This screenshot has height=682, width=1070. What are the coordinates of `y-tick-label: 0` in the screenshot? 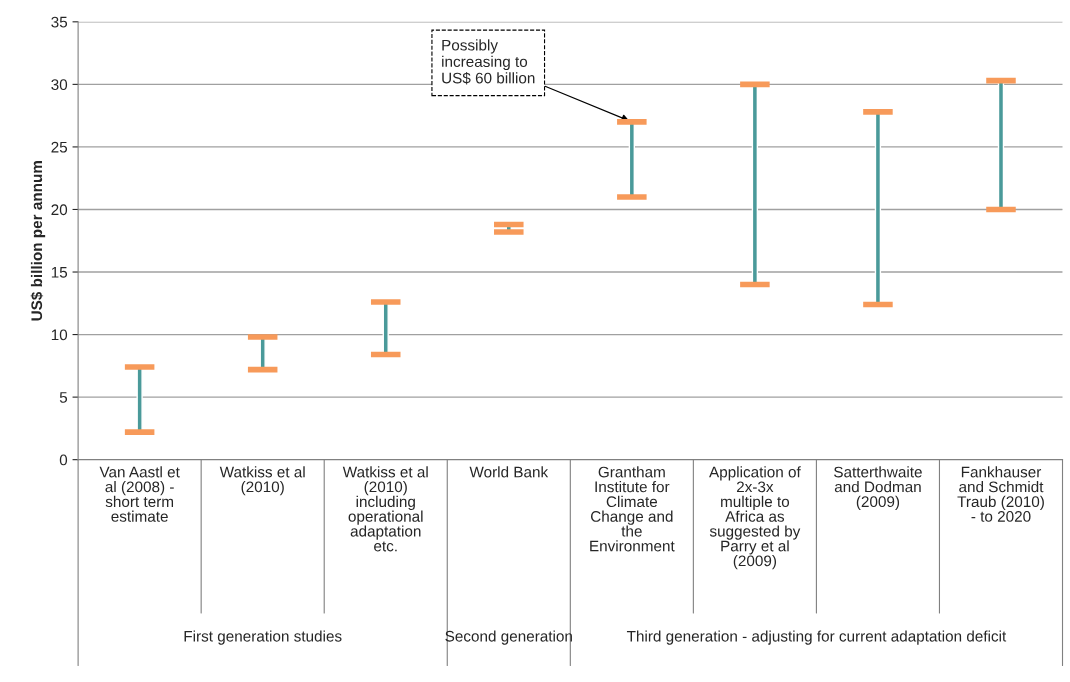 It's located at (63, 460).